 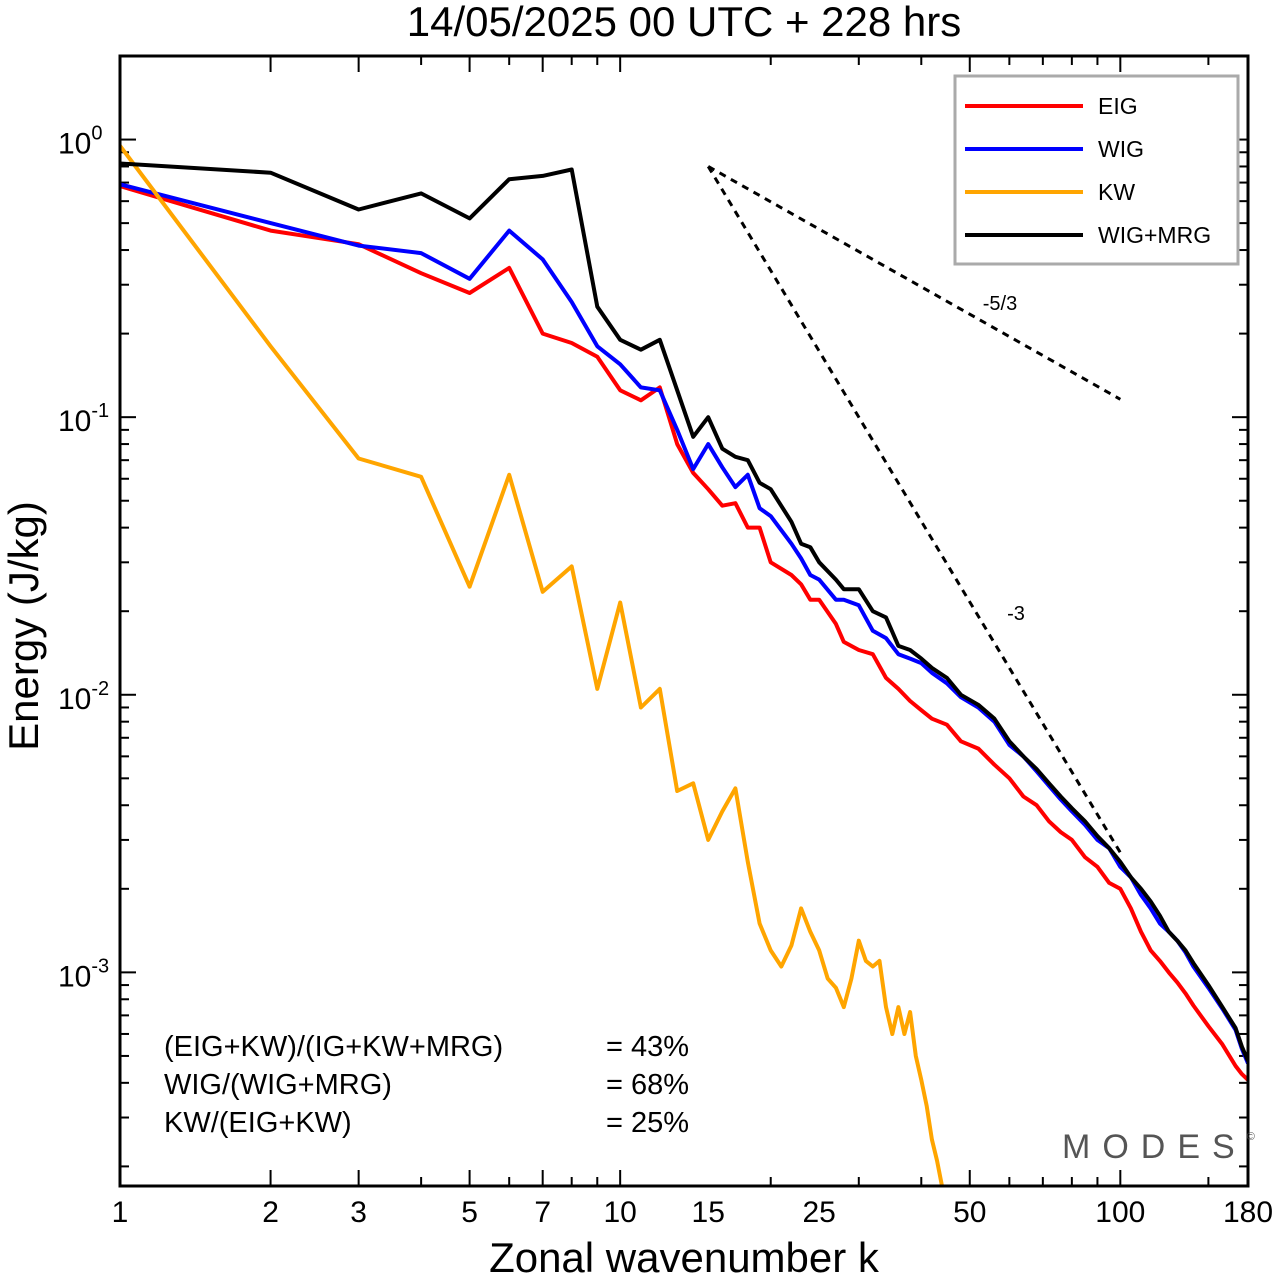 What do you see at coordinates (1251, 1137) in the screenshot?
I see `brand-mark: ©` at bounding box center [1251, 1137].